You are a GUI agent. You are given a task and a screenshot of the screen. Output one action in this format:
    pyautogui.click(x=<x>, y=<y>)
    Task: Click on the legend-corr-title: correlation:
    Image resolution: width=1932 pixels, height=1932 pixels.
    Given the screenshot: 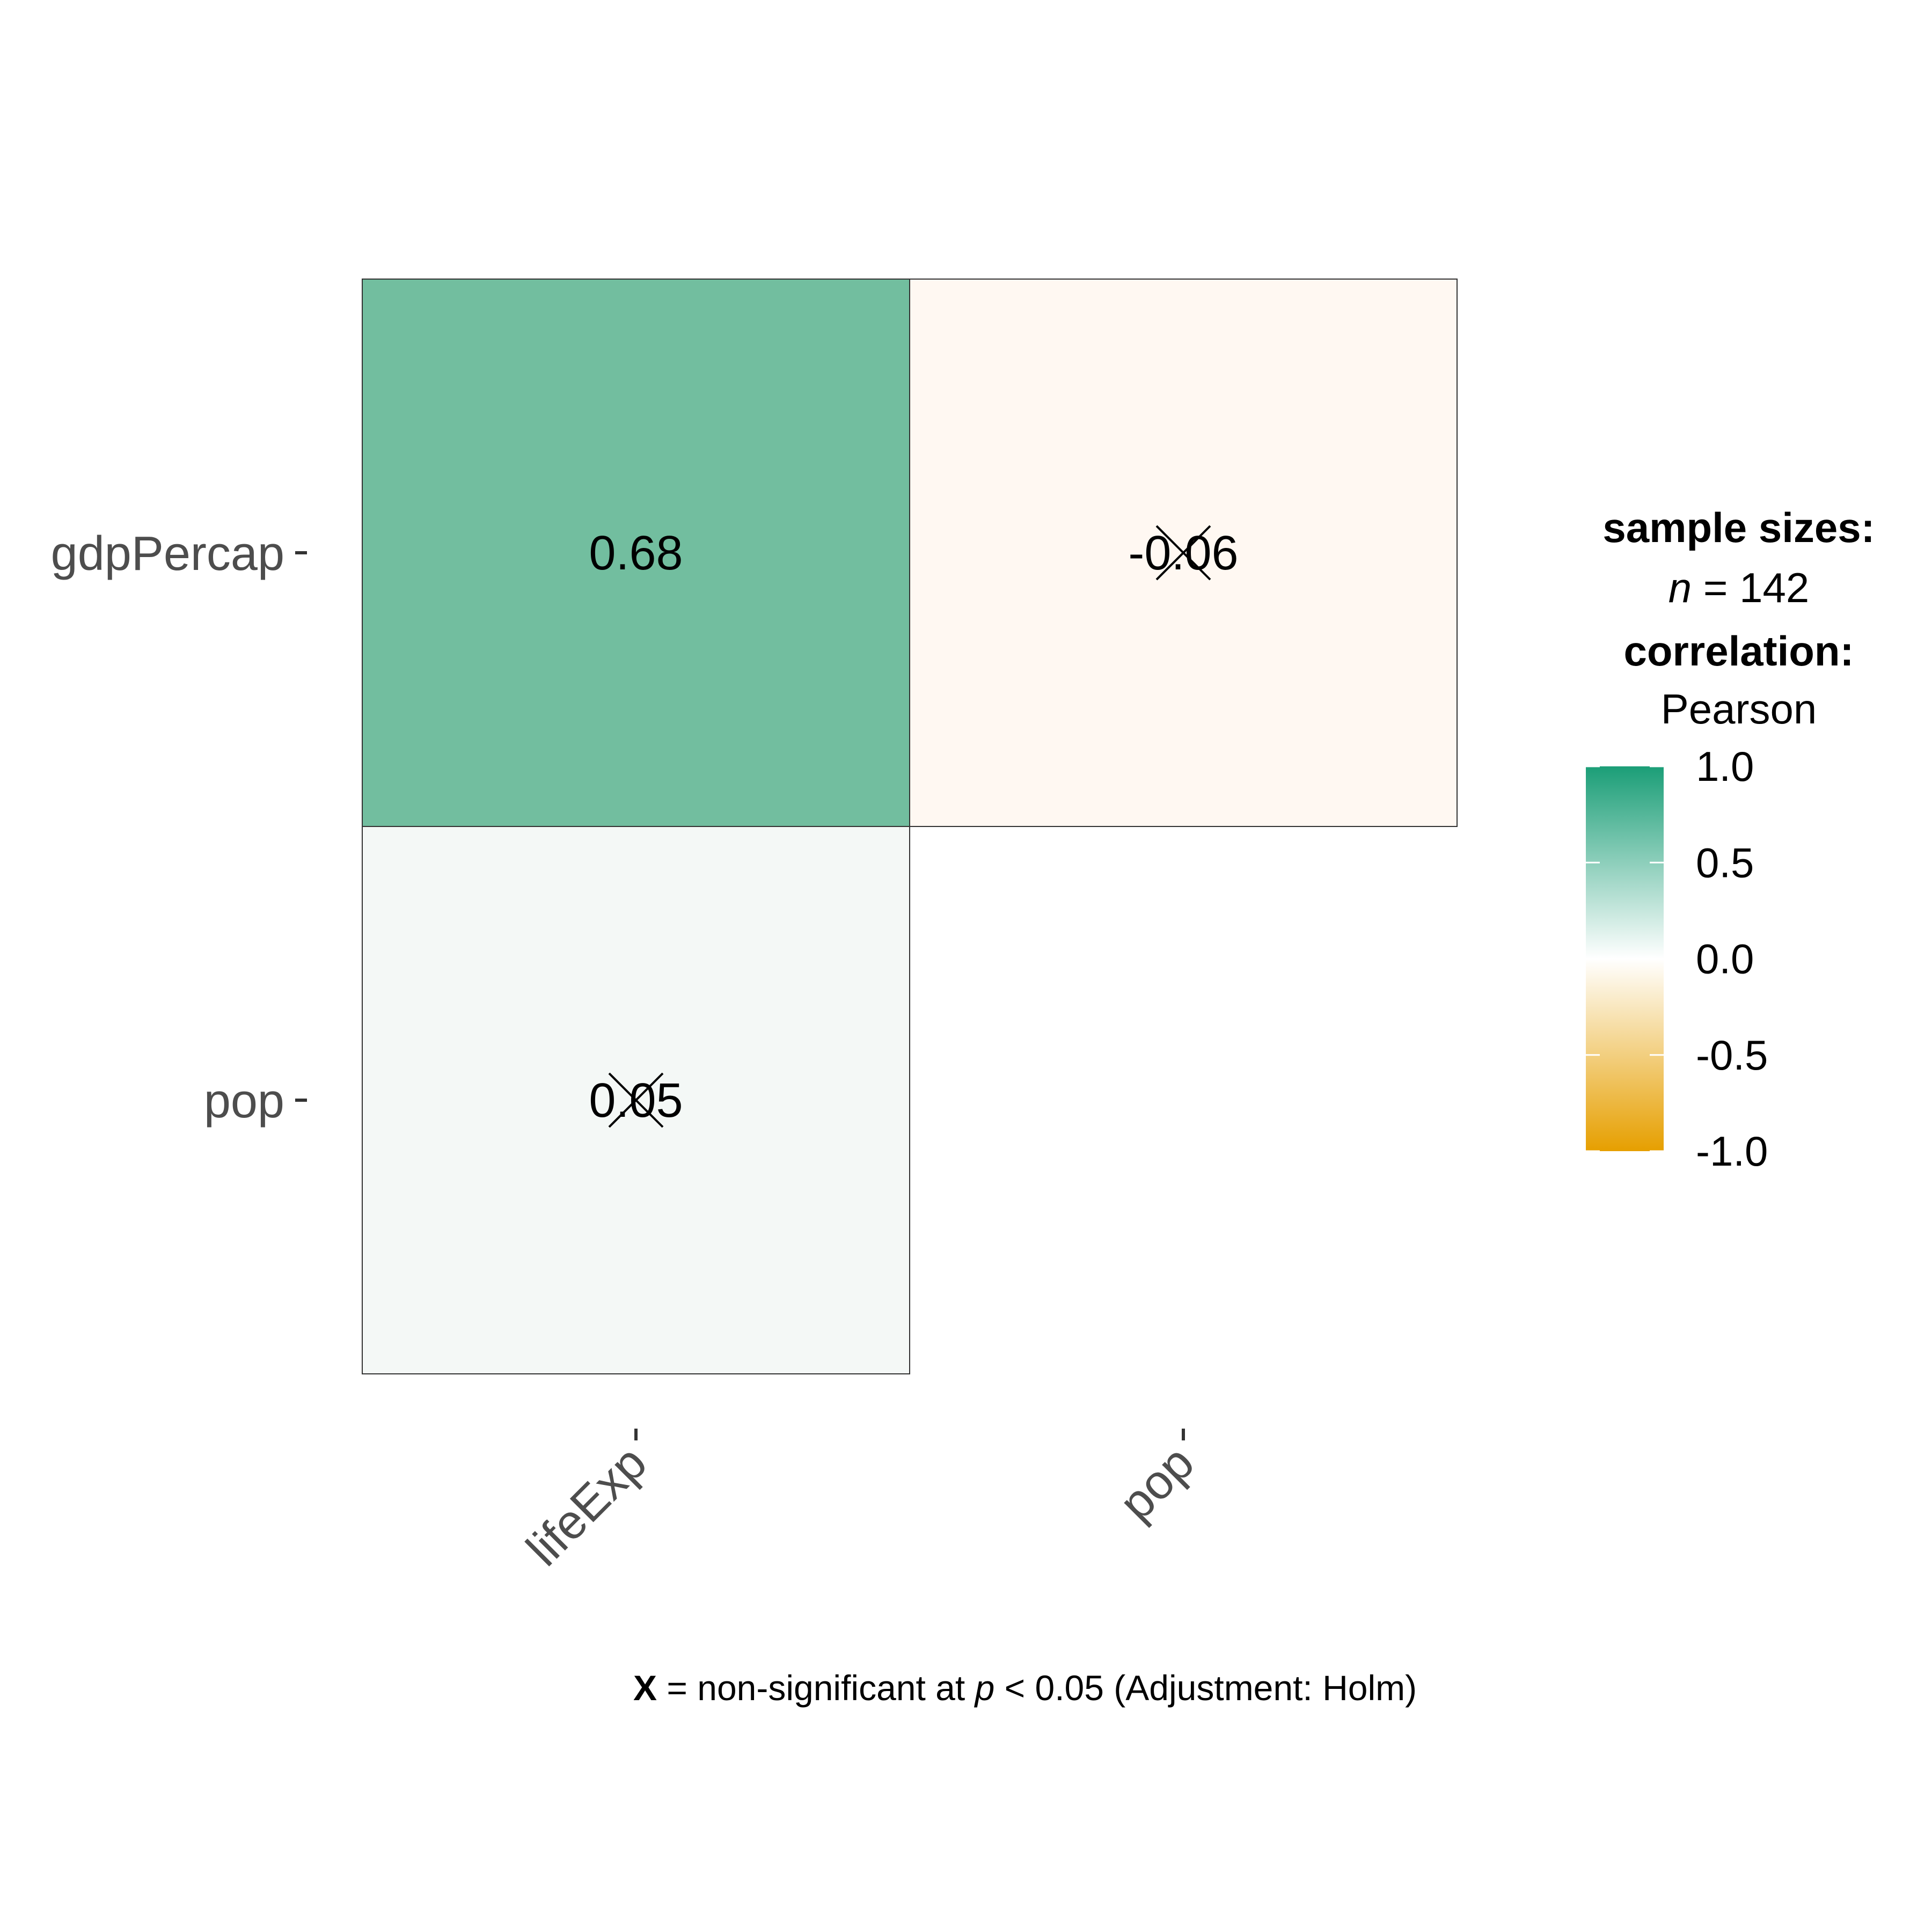 What is the action you would take?
    pyautogui.click(x=1738, y=651)
    